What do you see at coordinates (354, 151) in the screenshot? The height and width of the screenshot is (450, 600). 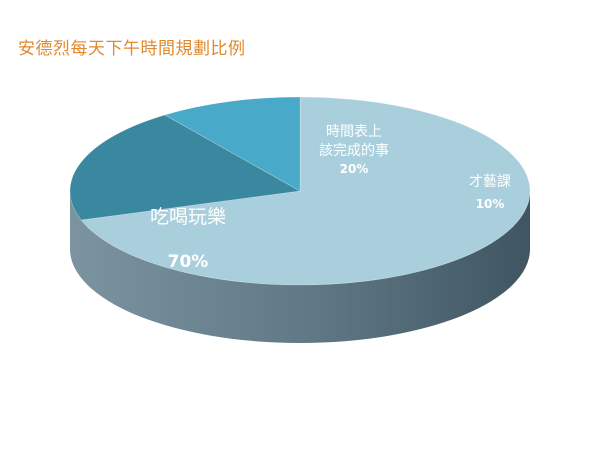 I see `slice-label-line2-1: 該完成的事` at bounding box center [354, 151].